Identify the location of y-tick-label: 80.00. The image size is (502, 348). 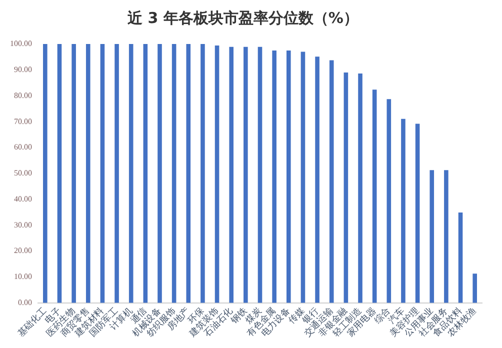
(23, 95).